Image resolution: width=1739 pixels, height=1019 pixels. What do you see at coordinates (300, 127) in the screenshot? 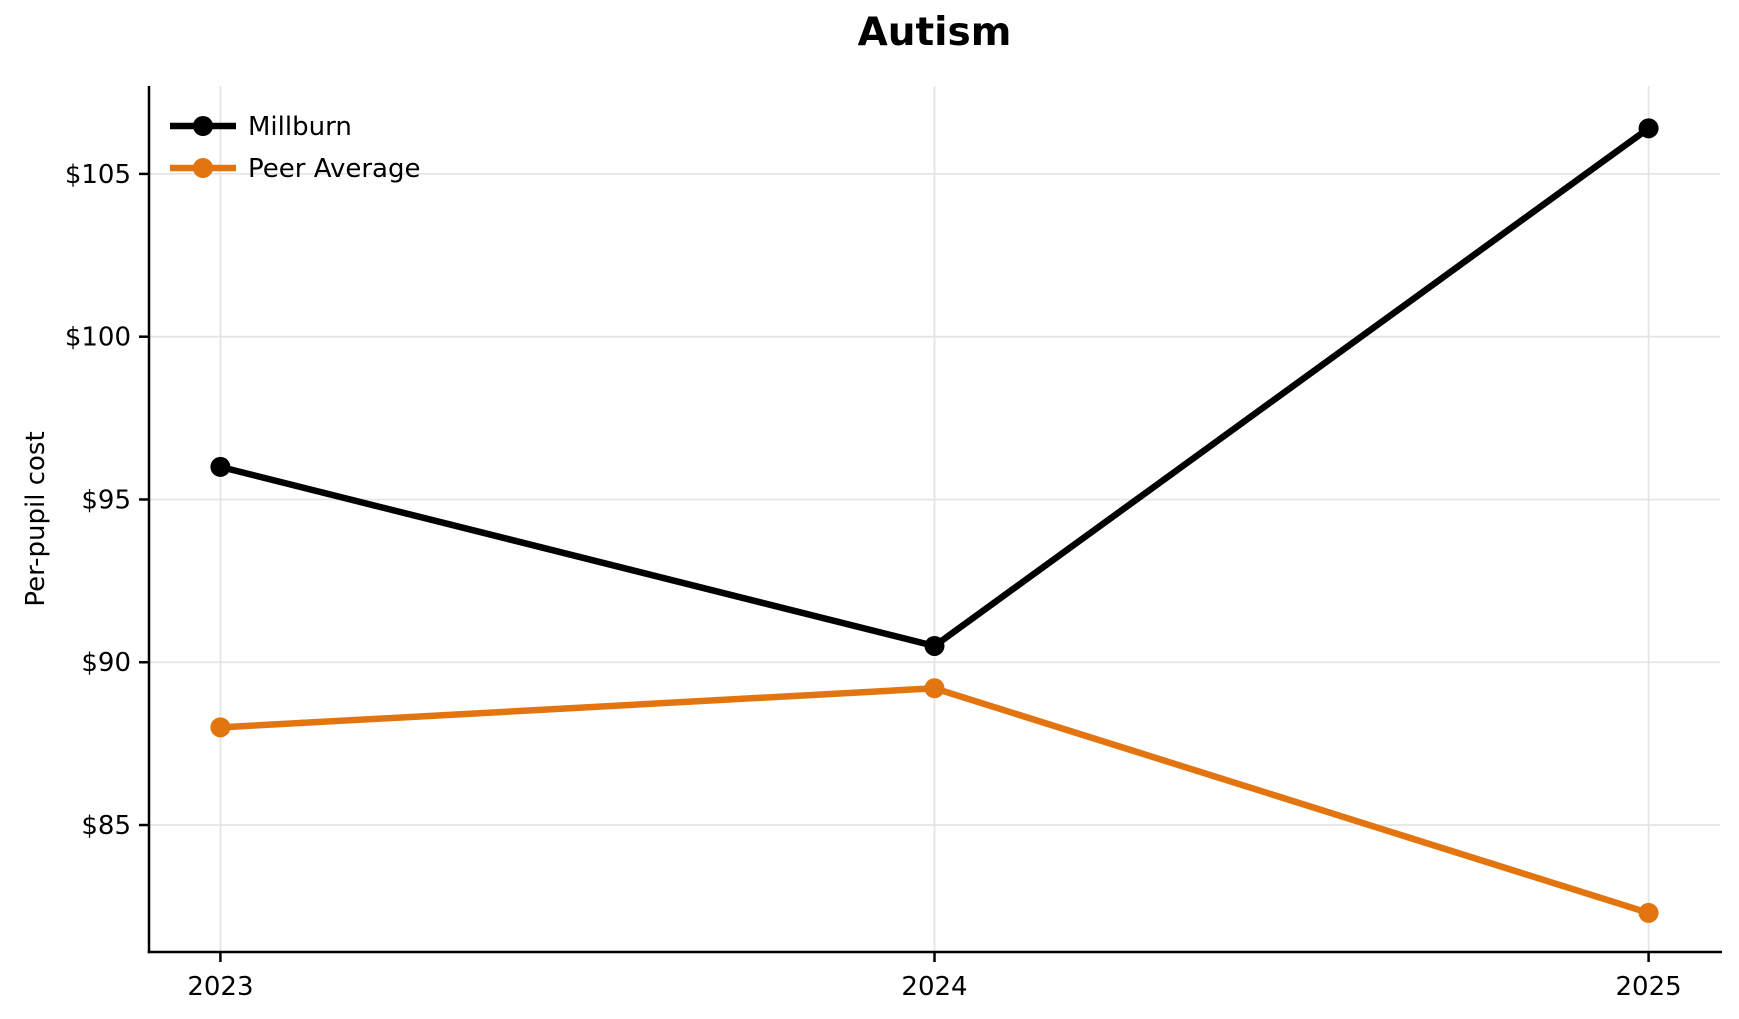
I see `legend-label: Millburn` at bounding box center [300, 127].